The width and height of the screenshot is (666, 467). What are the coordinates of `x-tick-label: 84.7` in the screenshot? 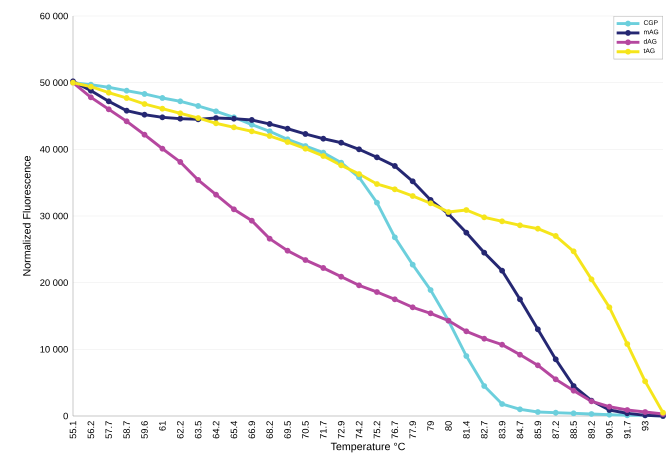 It's located at (520, 429).